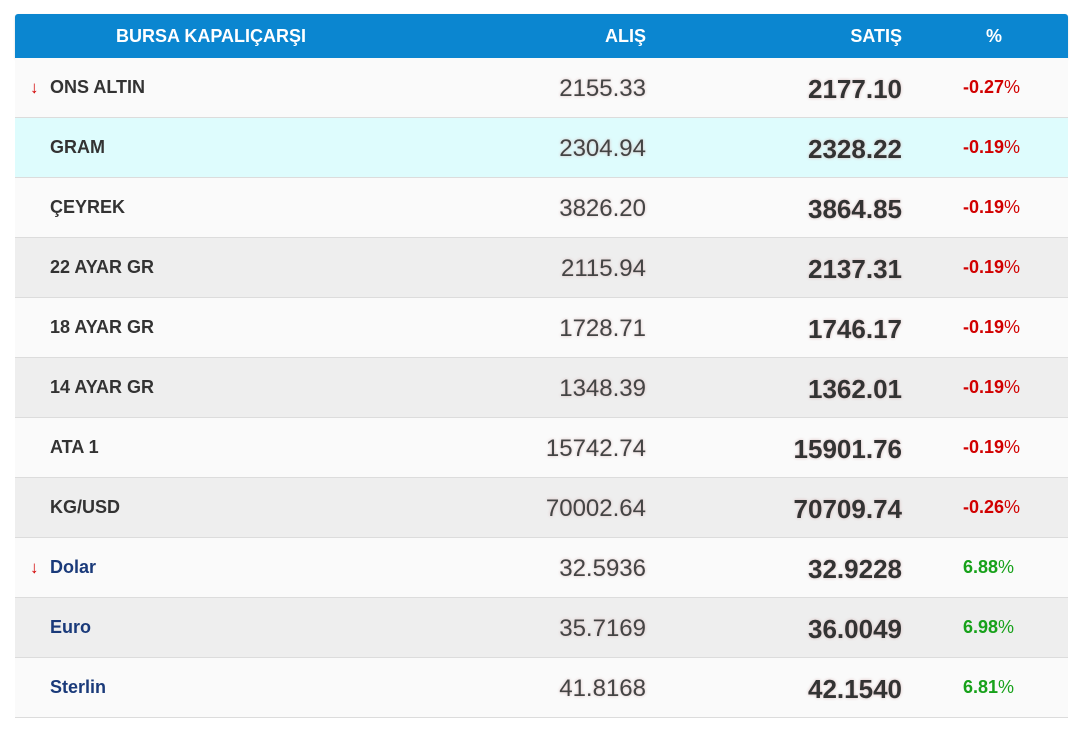 Image resolution: width=1080 pixels, height=735 pixels. Describe the element at coordinates (993, 35) in the screenshot. I see `header-percent: %` at that location.